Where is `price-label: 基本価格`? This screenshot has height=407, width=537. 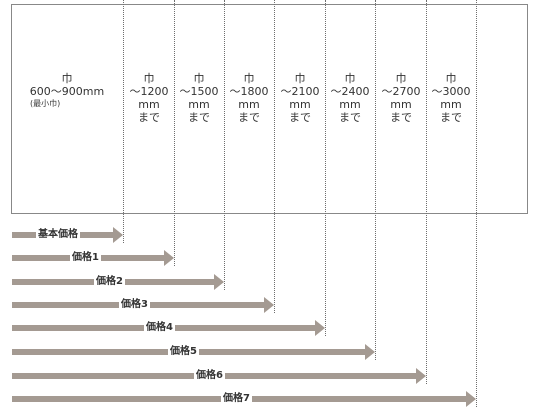
price-label: 基本価格 is located at coordinates (58, 235).